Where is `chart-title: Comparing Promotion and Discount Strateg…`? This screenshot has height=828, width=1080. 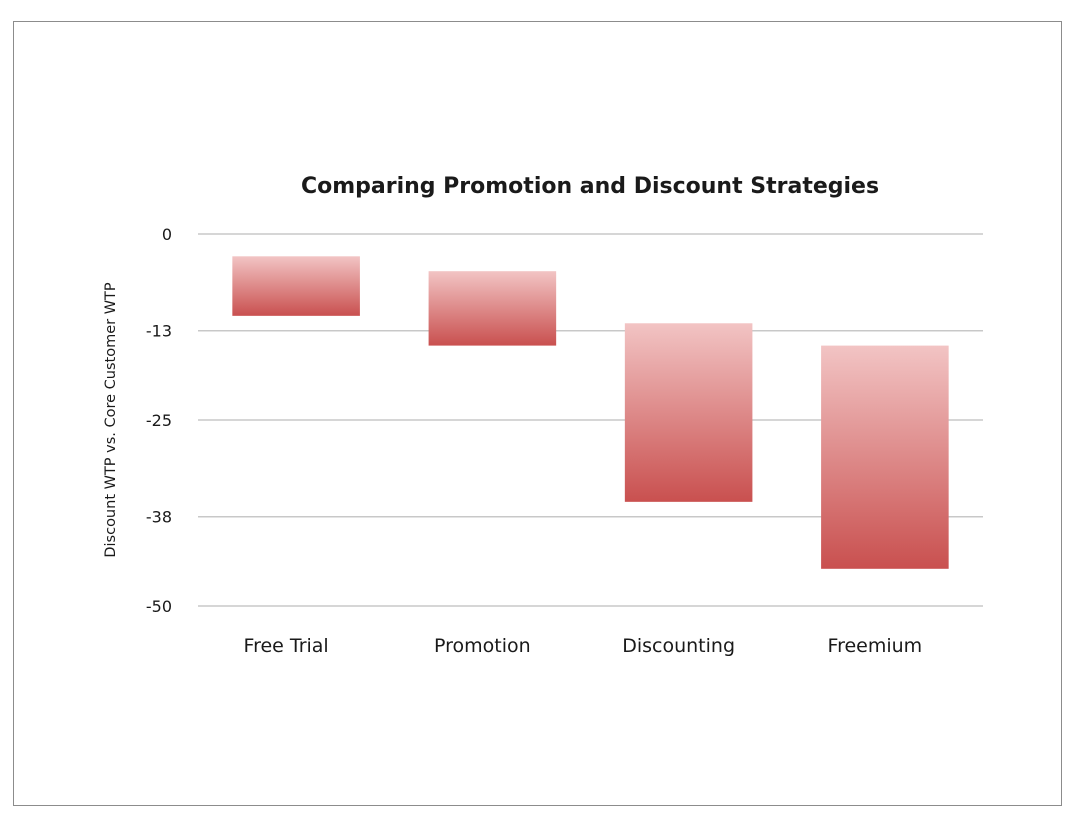
chart-title: Comparing Promotion and Discount Strateg… is located at coordinates (590, 186).